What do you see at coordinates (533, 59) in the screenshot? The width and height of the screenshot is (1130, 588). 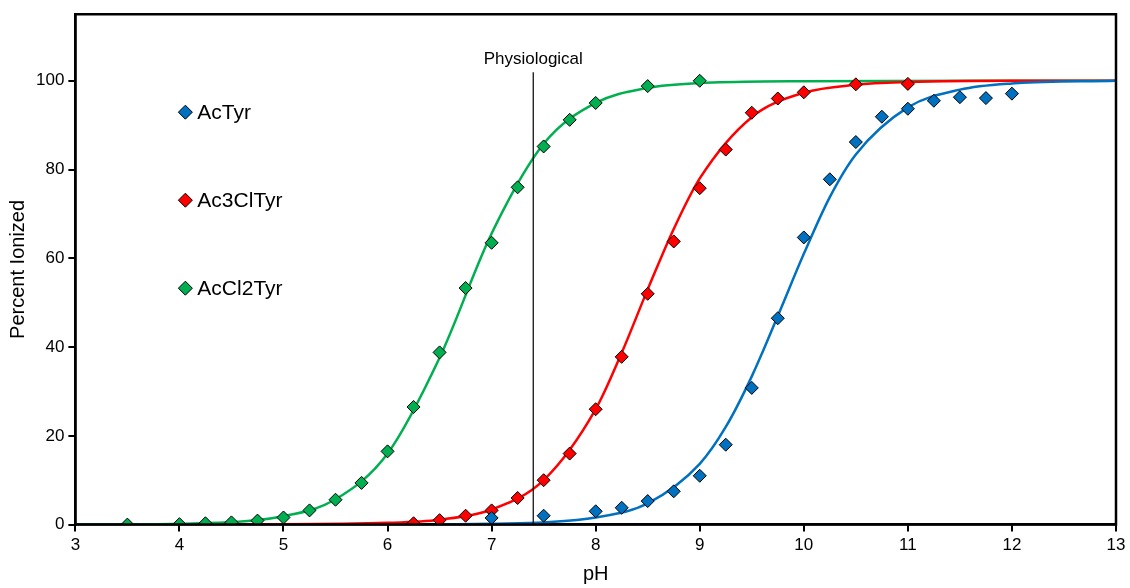 I see `ref-line-label: Physiological` at bounding box center [533, 59].